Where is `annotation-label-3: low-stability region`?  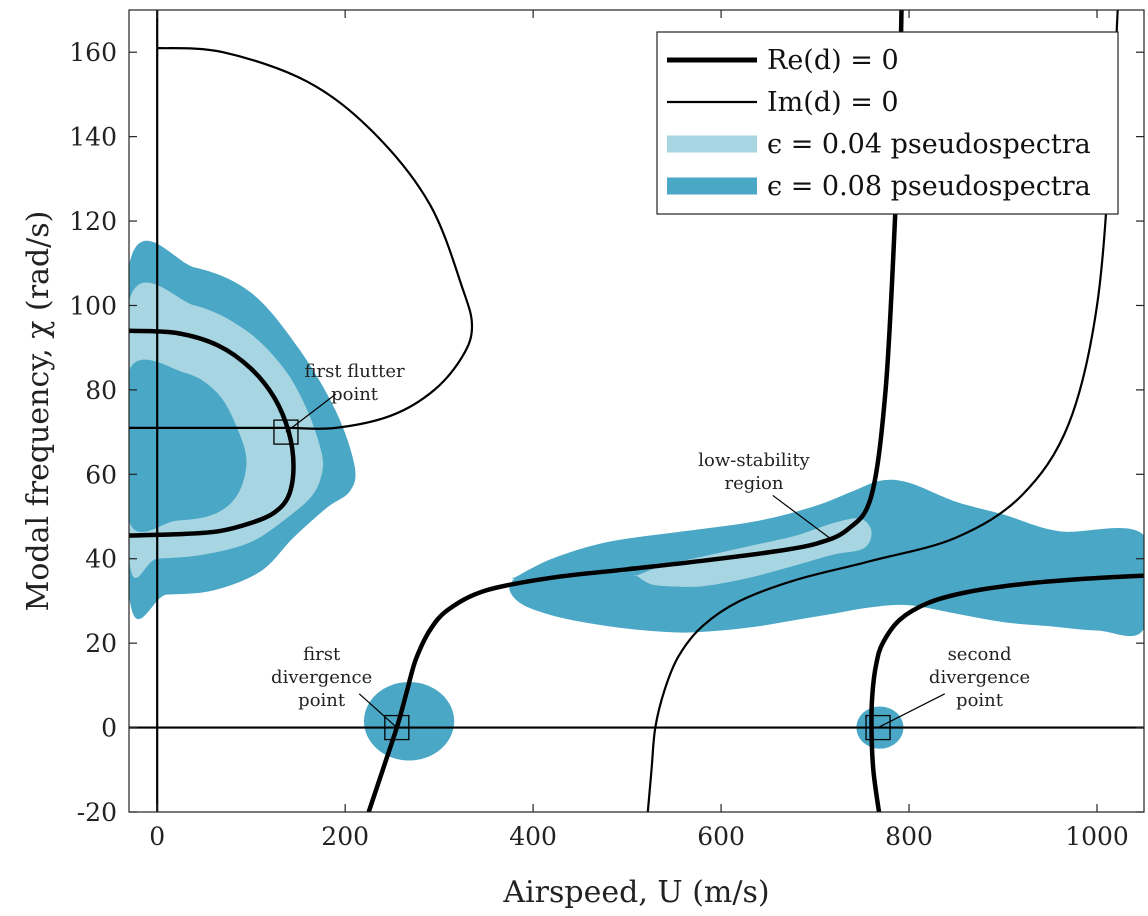 annotation-label-3: low-stability region is located at coordinates (754, 472).